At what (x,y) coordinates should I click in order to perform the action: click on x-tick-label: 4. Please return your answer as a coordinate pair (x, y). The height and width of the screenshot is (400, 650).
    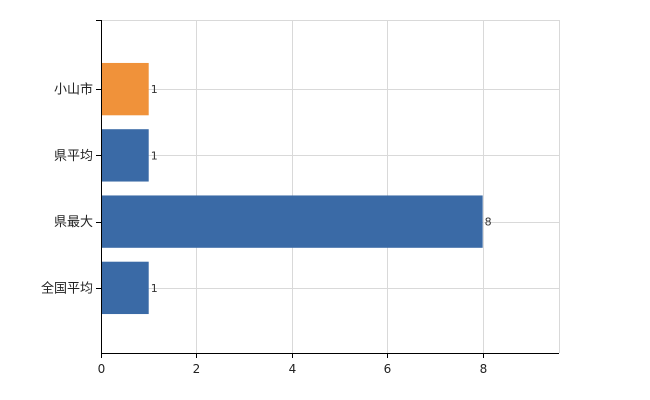
    Looking at the image, I should click on (293, 369).